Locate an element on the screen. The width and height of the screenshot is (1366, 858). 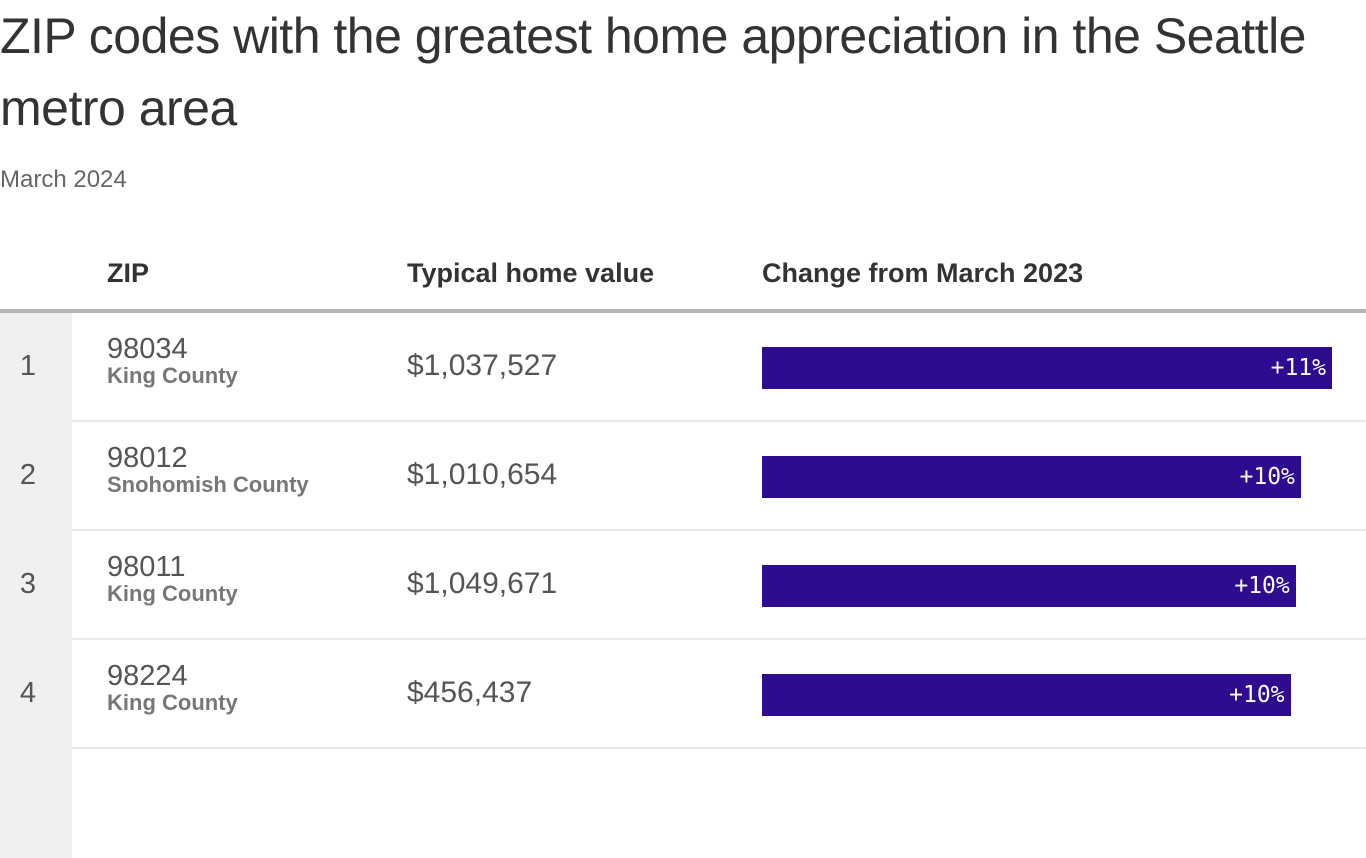
zip-code: 98012 is located at coordinates (147, 458).